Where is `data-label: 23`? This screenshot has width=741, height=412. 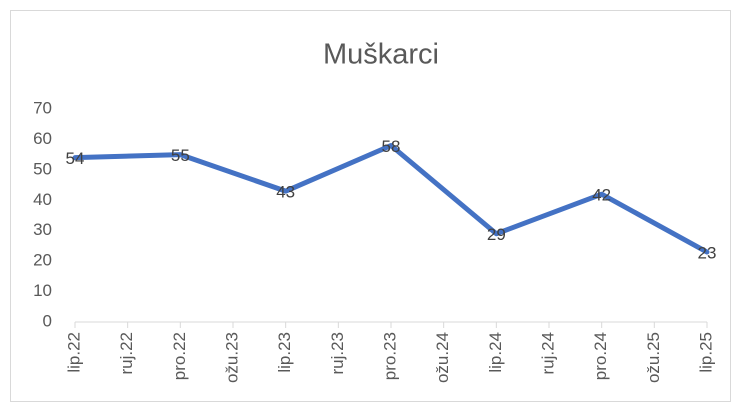 data-label: 23 is located at coordinates (707, 252).